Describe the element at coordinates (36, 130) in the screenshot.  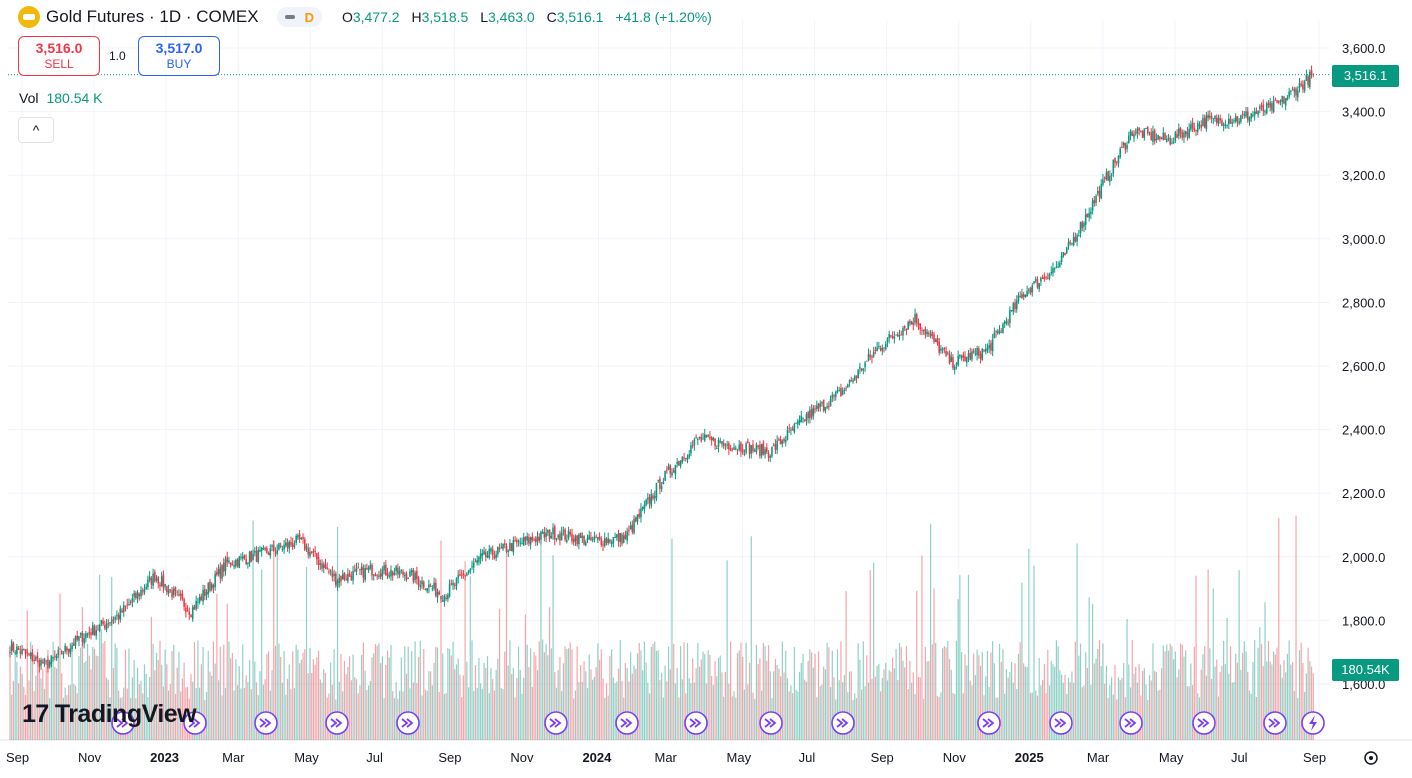
I see `collapse-legend-button: ^` at that location.